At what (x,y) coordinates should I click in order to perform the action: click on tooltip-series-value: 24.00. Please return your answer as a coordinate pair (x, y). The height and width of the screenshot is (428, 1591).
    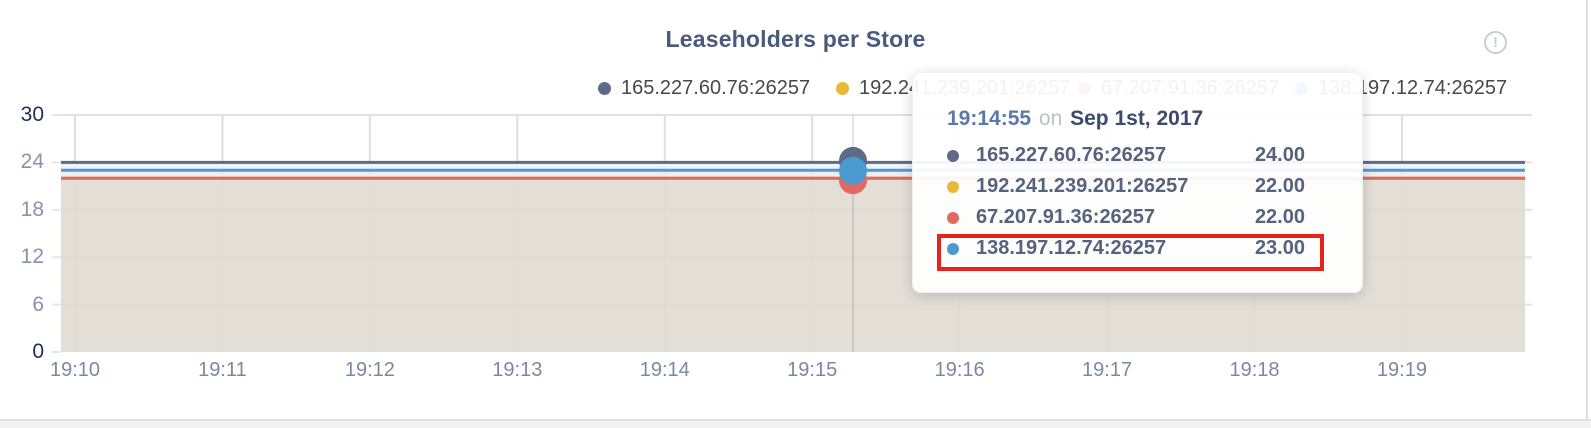
    Looking at the image, I should click on (1279, 155).